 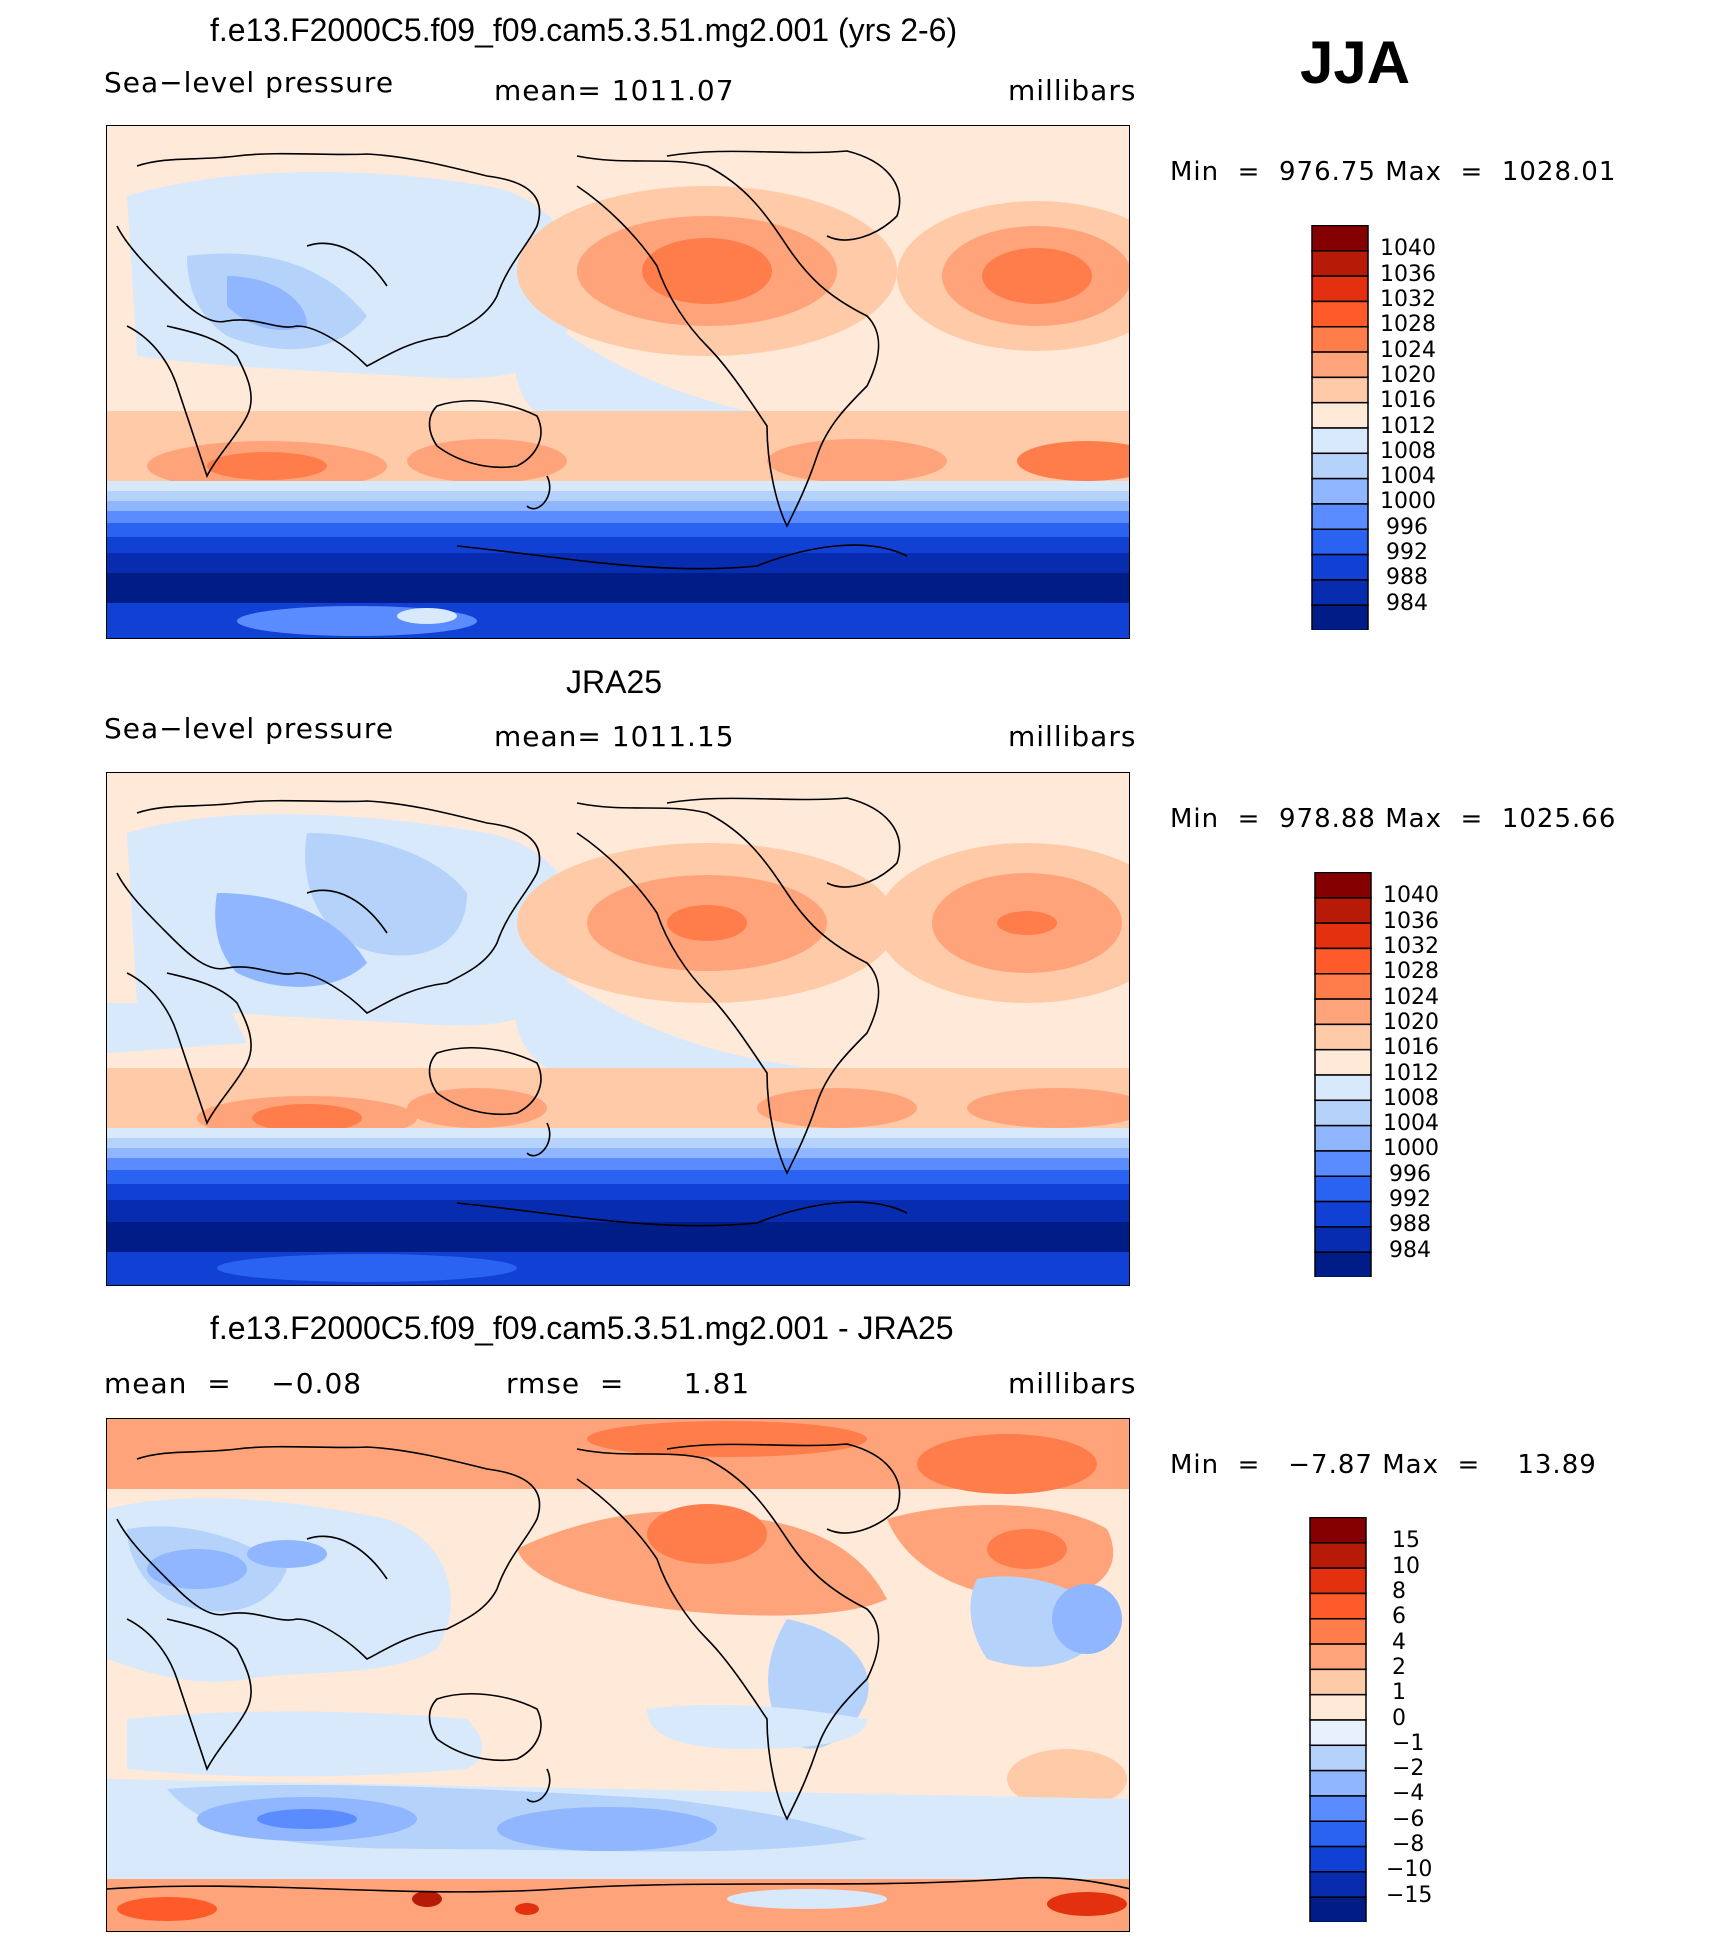 What do you see at coordinates (1408, 1794) in the screenshot?
I see `colorbar-level-label: −4` at bounding box center [1408, 1794].